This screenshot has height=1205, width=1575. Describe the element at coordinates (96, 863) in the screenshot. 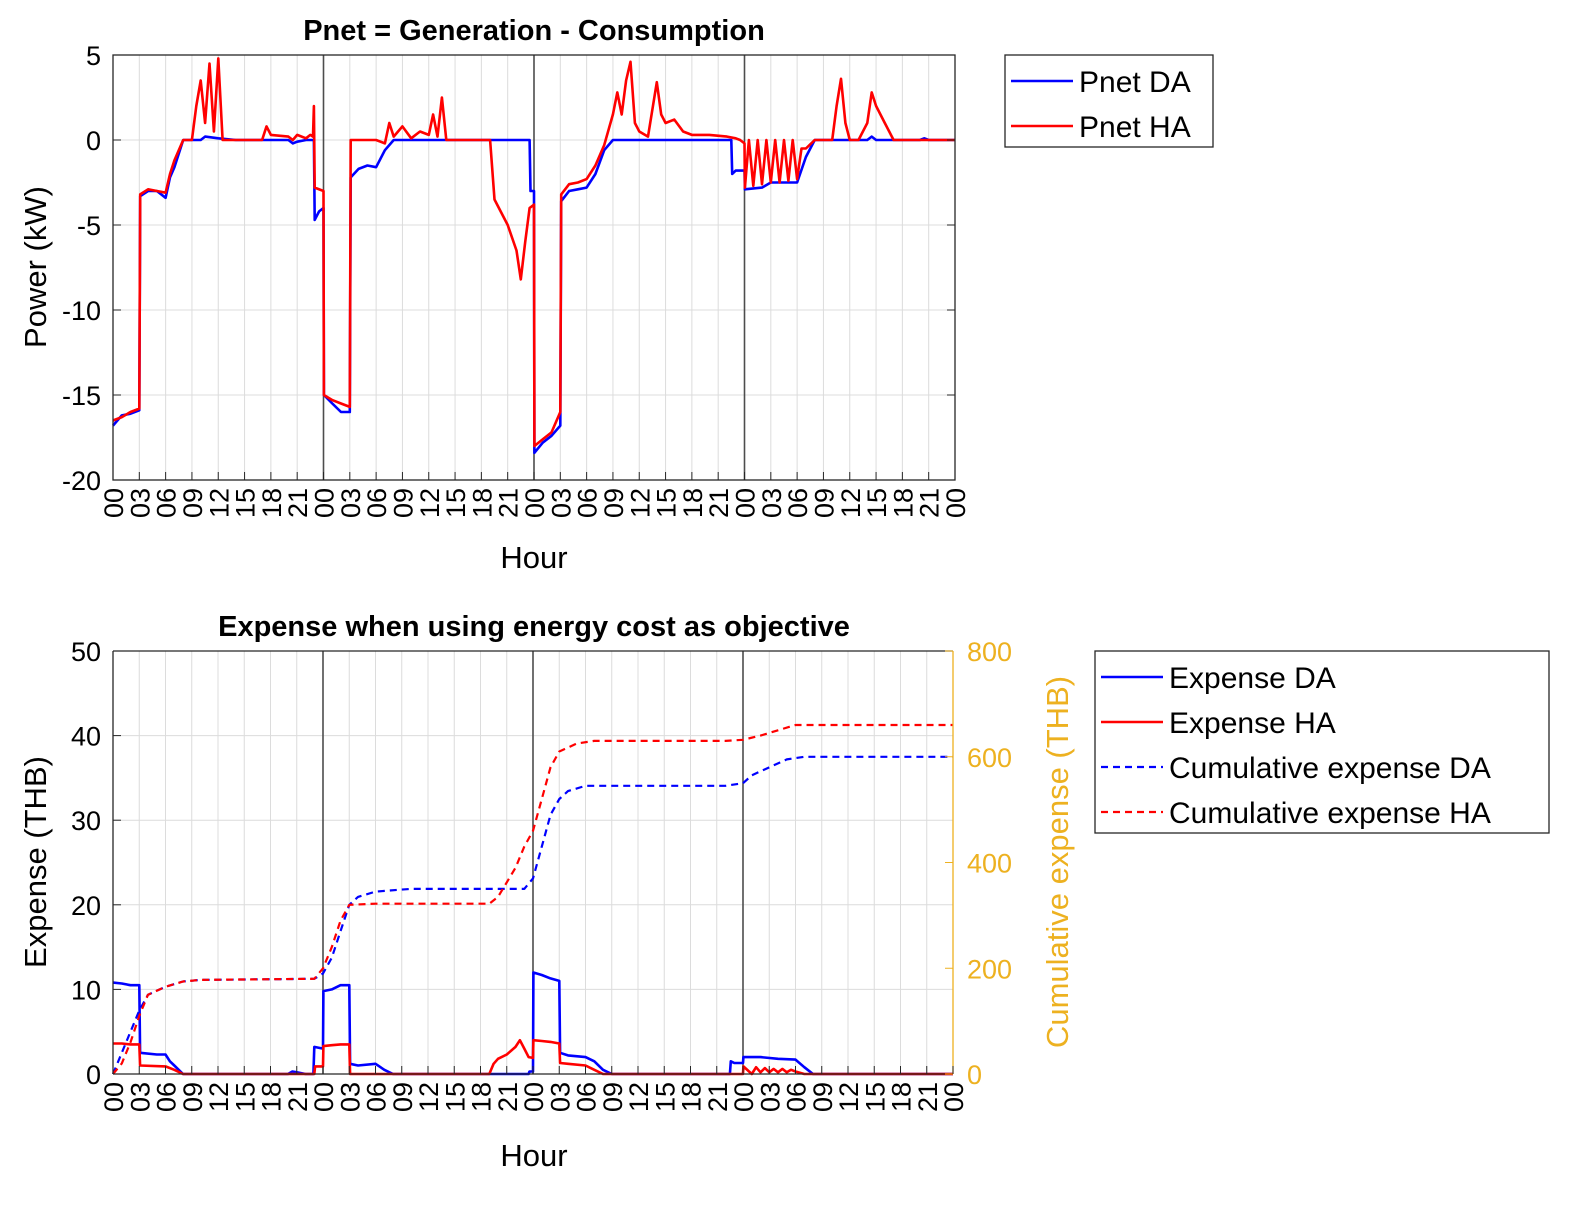

I see `y-axis-ticks: 50 40 30 20 10 0` at that location.